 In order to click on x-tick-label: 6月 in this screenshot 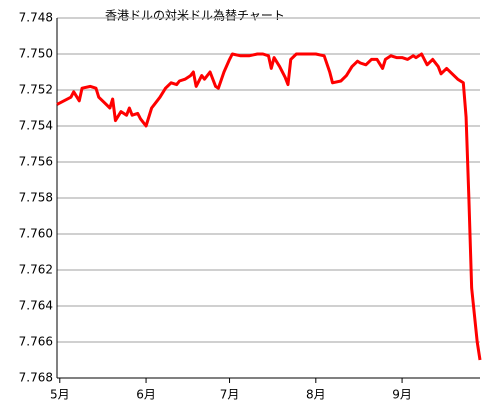, I will do `click(146, 395)`.